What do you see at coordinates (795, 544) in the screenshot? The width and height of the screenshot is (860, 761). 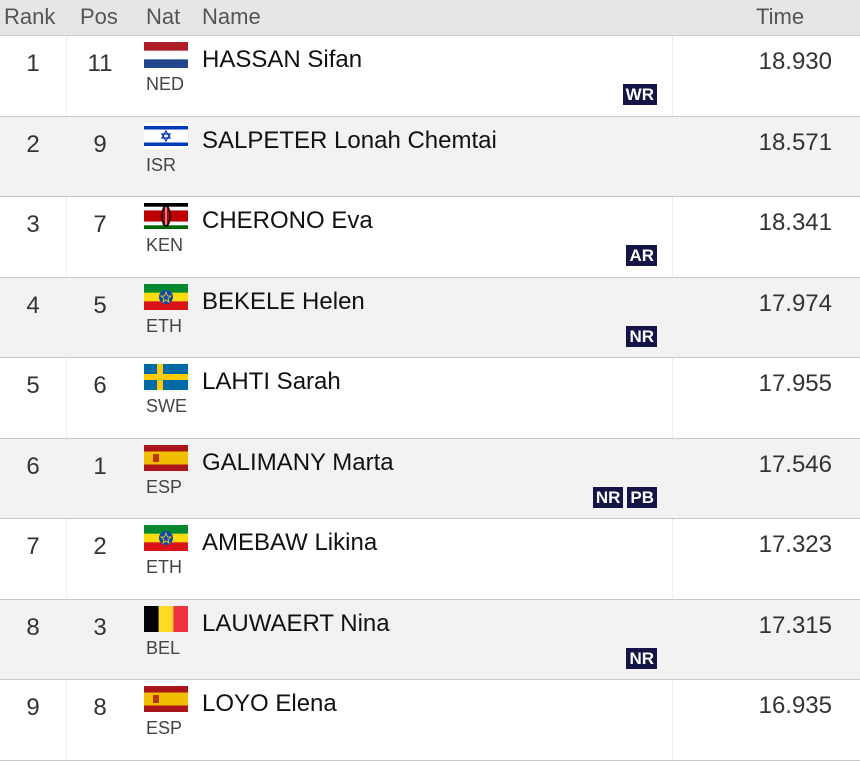 I see `time: 17.323` at bounding box center [795, 544].